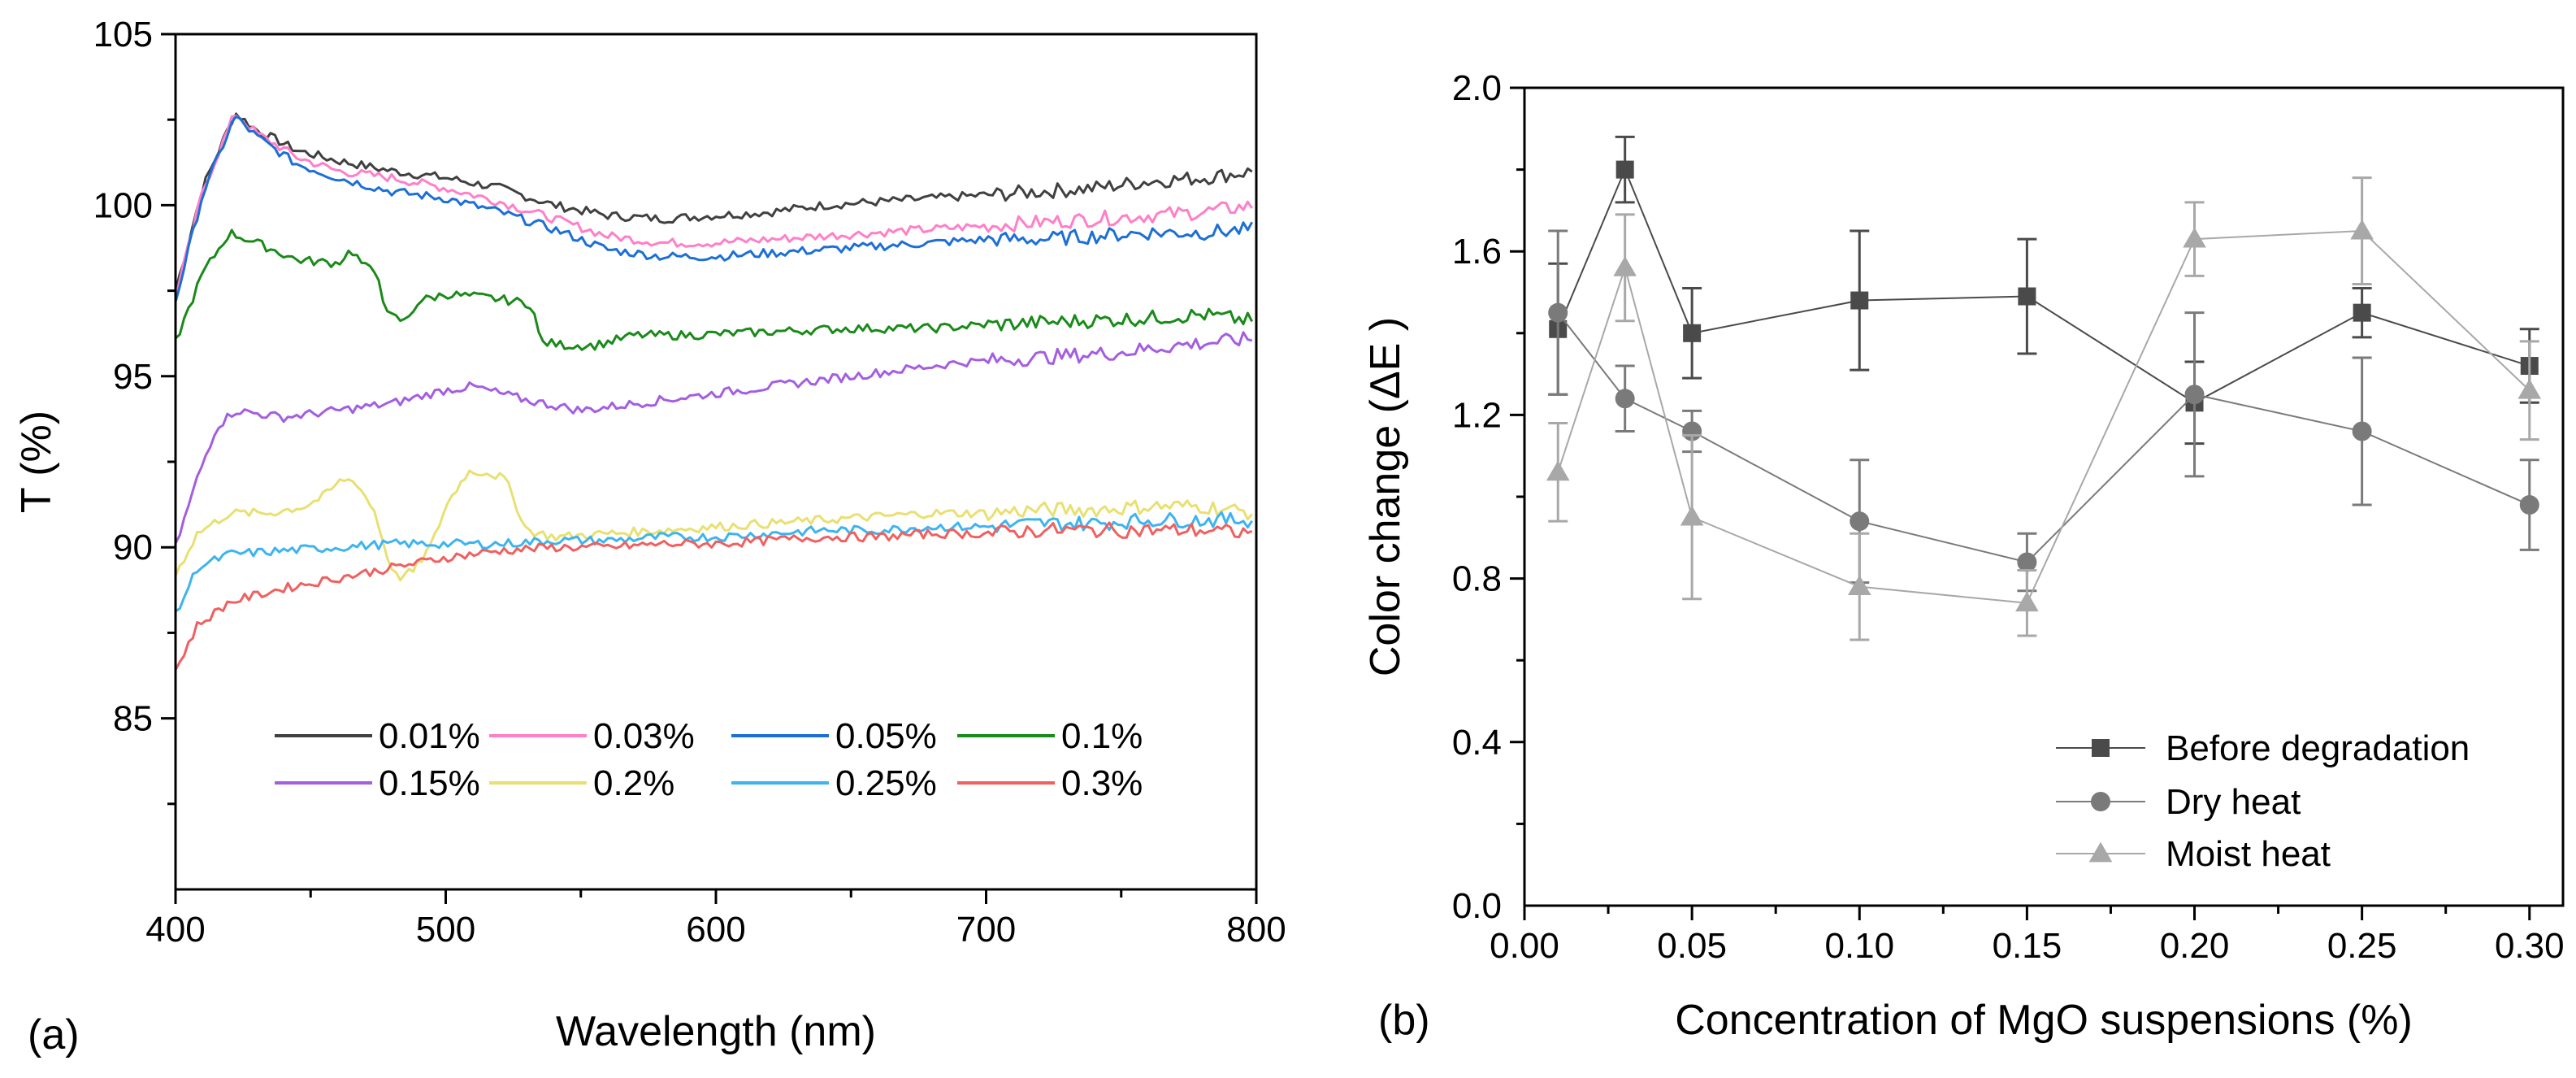  I want to click on a-legend-label: 0.2%, so click(633, 783).